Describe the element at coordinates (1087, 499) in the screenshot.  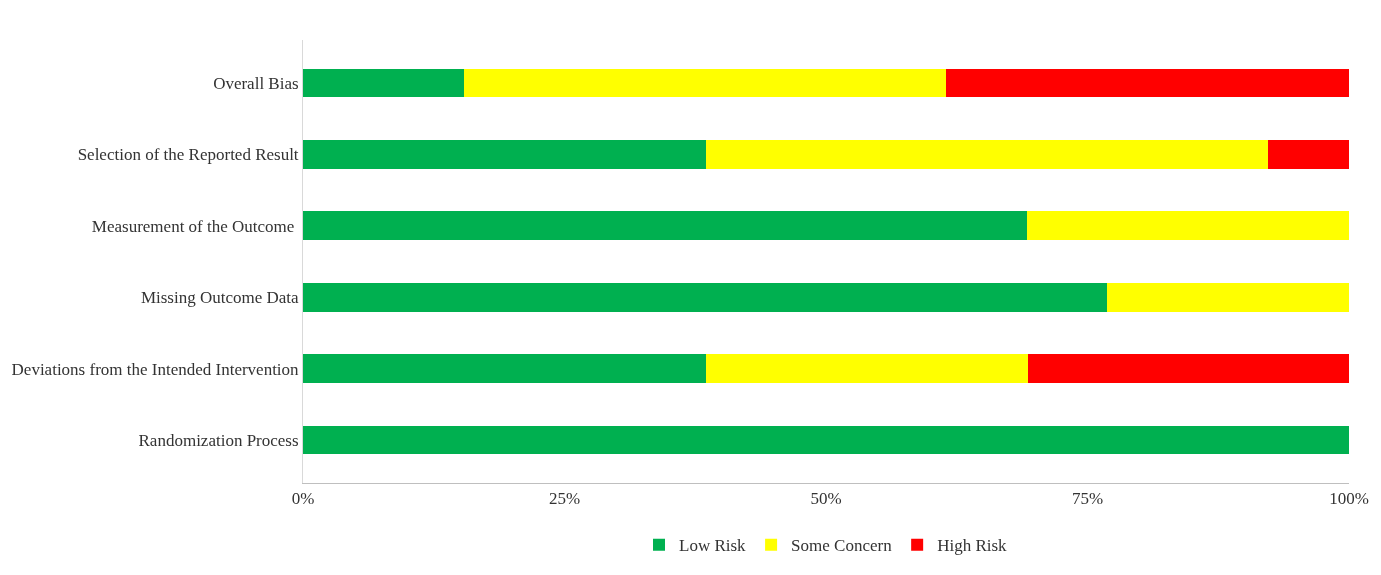
I see `x-tick-label: 75%` at that location.